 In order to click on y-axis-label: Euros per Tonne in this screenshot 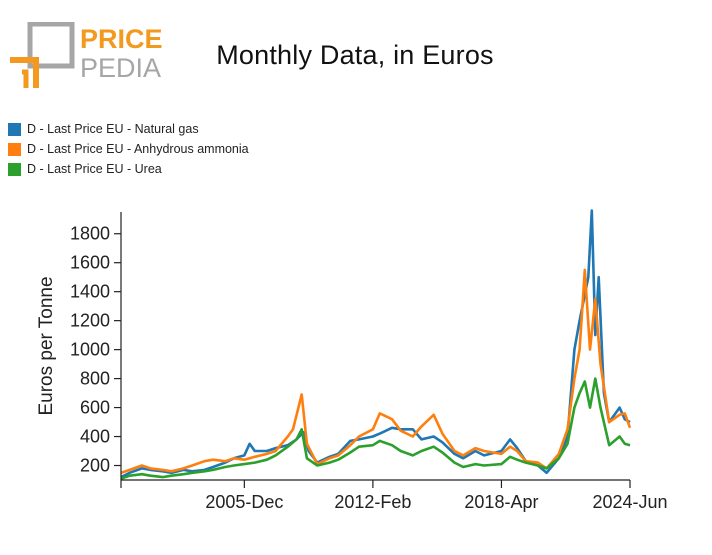, I will do `click(46, 345)`.